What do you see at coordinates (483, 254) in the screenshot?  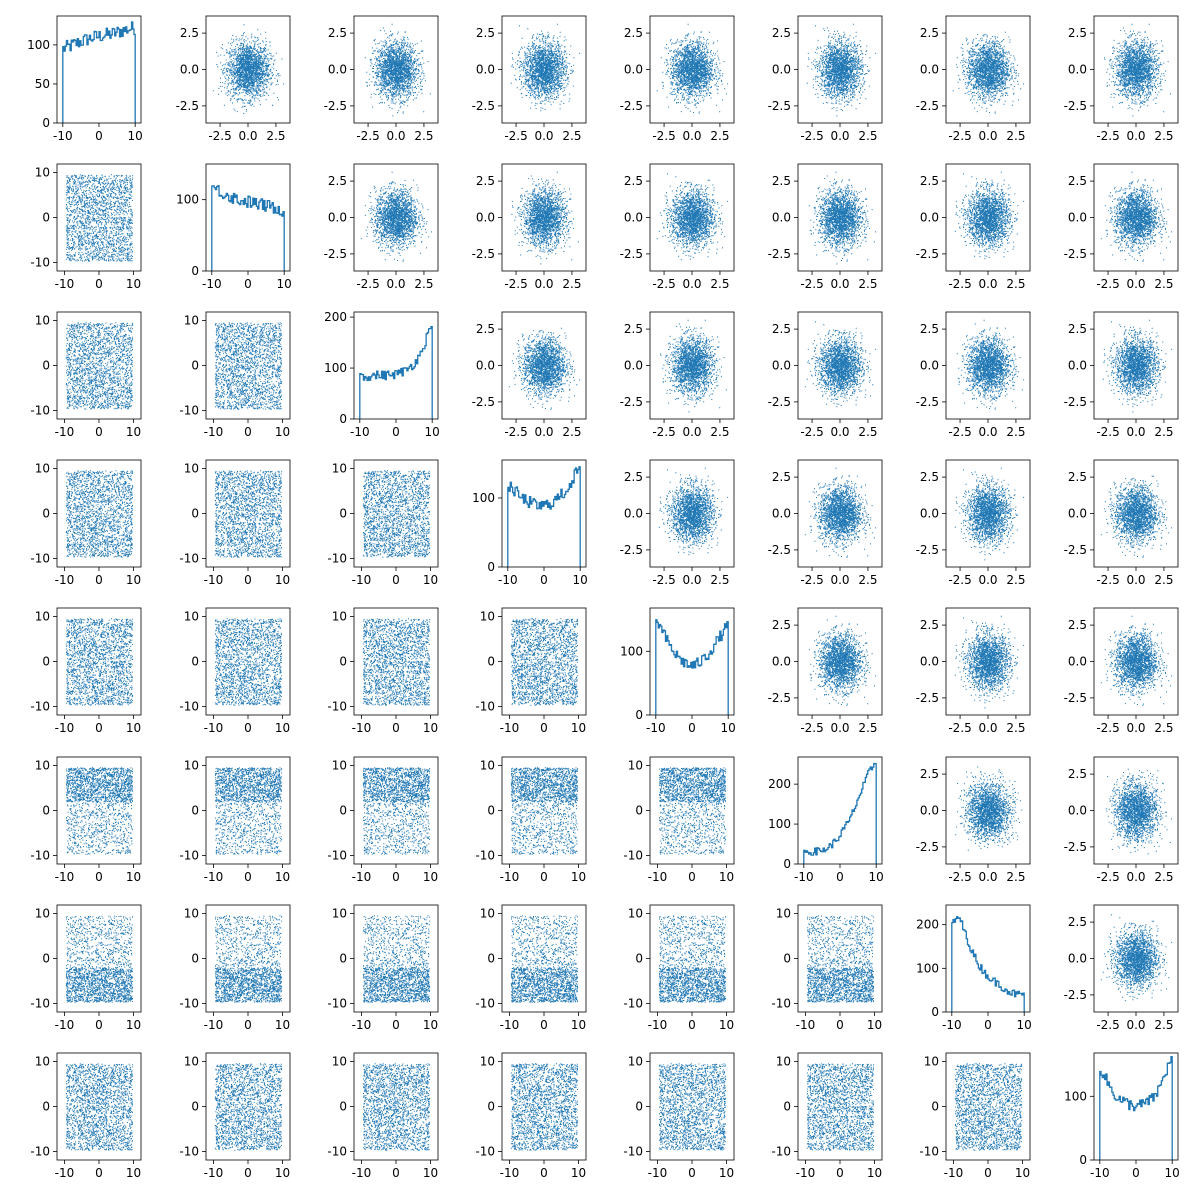 I see `cell-1-3-ytick-label: -2.5` at bounding box center [483, 254].